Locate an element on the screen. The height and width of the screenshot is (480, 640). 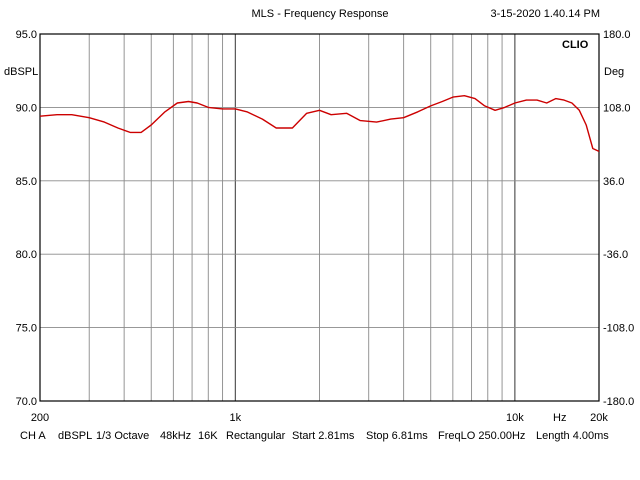
footer-setting: Stop 6.81ms is located at coordinates (397, 436).